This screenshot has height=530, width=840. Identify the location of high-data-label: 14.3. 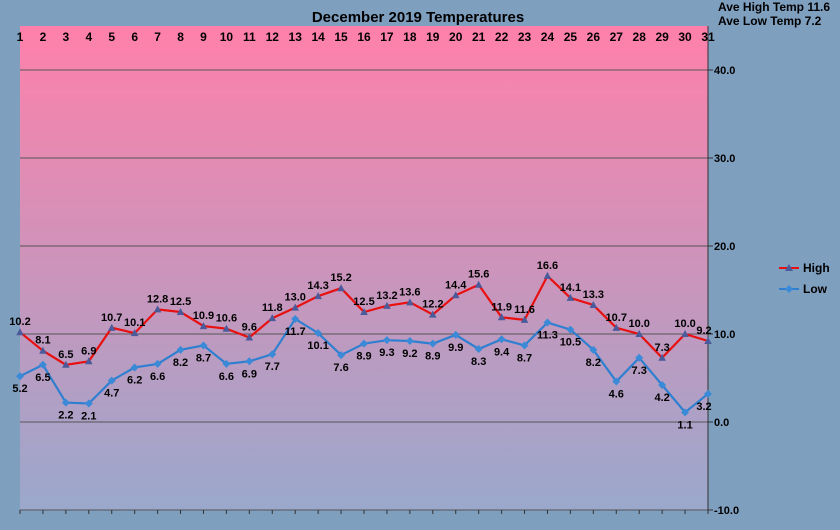
(317, 286).